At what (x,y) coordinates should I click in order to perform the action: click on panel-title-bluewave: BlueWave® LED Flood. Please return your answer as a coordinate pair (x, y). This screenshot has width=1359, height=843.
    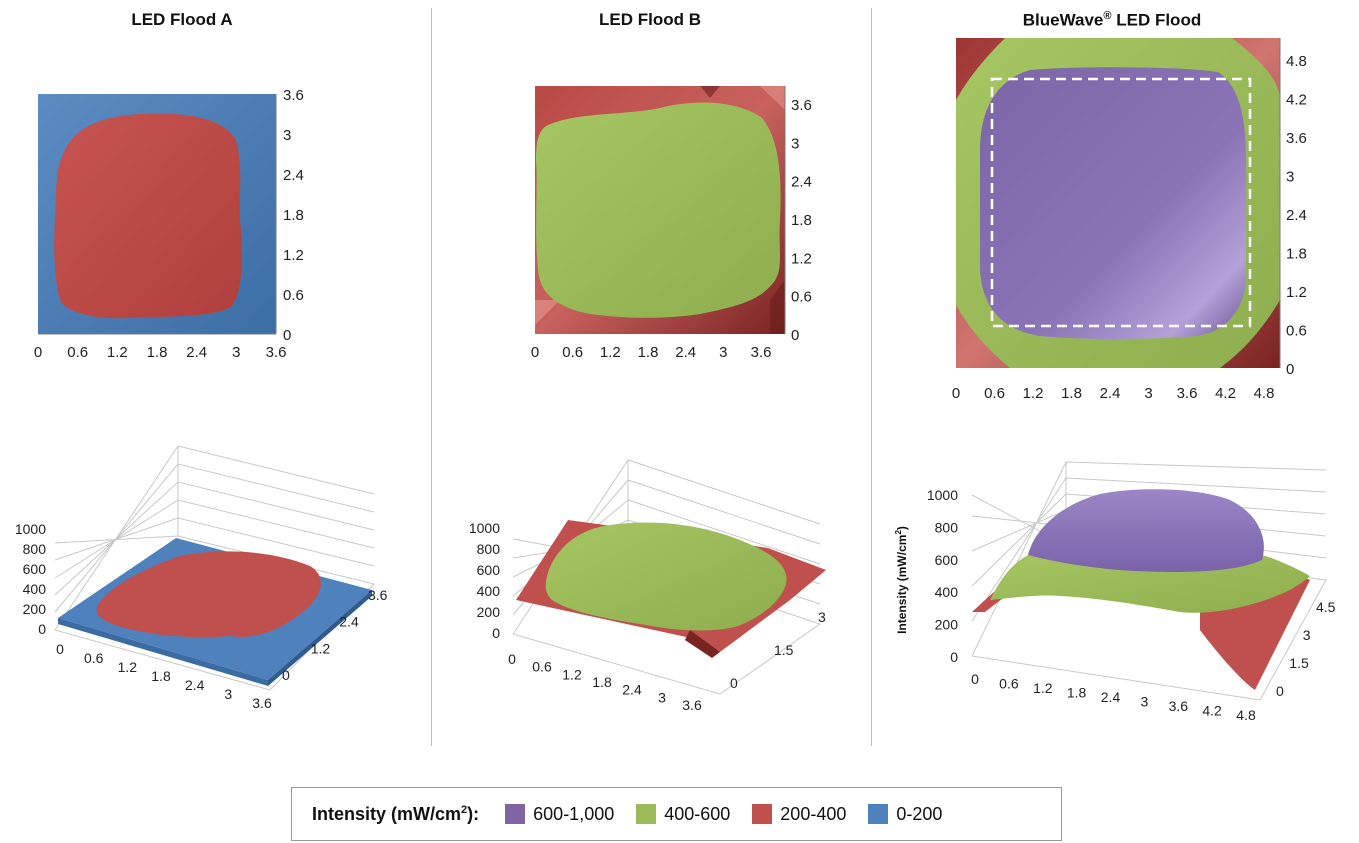
    Looking at the image, I should click on (1112, 20).